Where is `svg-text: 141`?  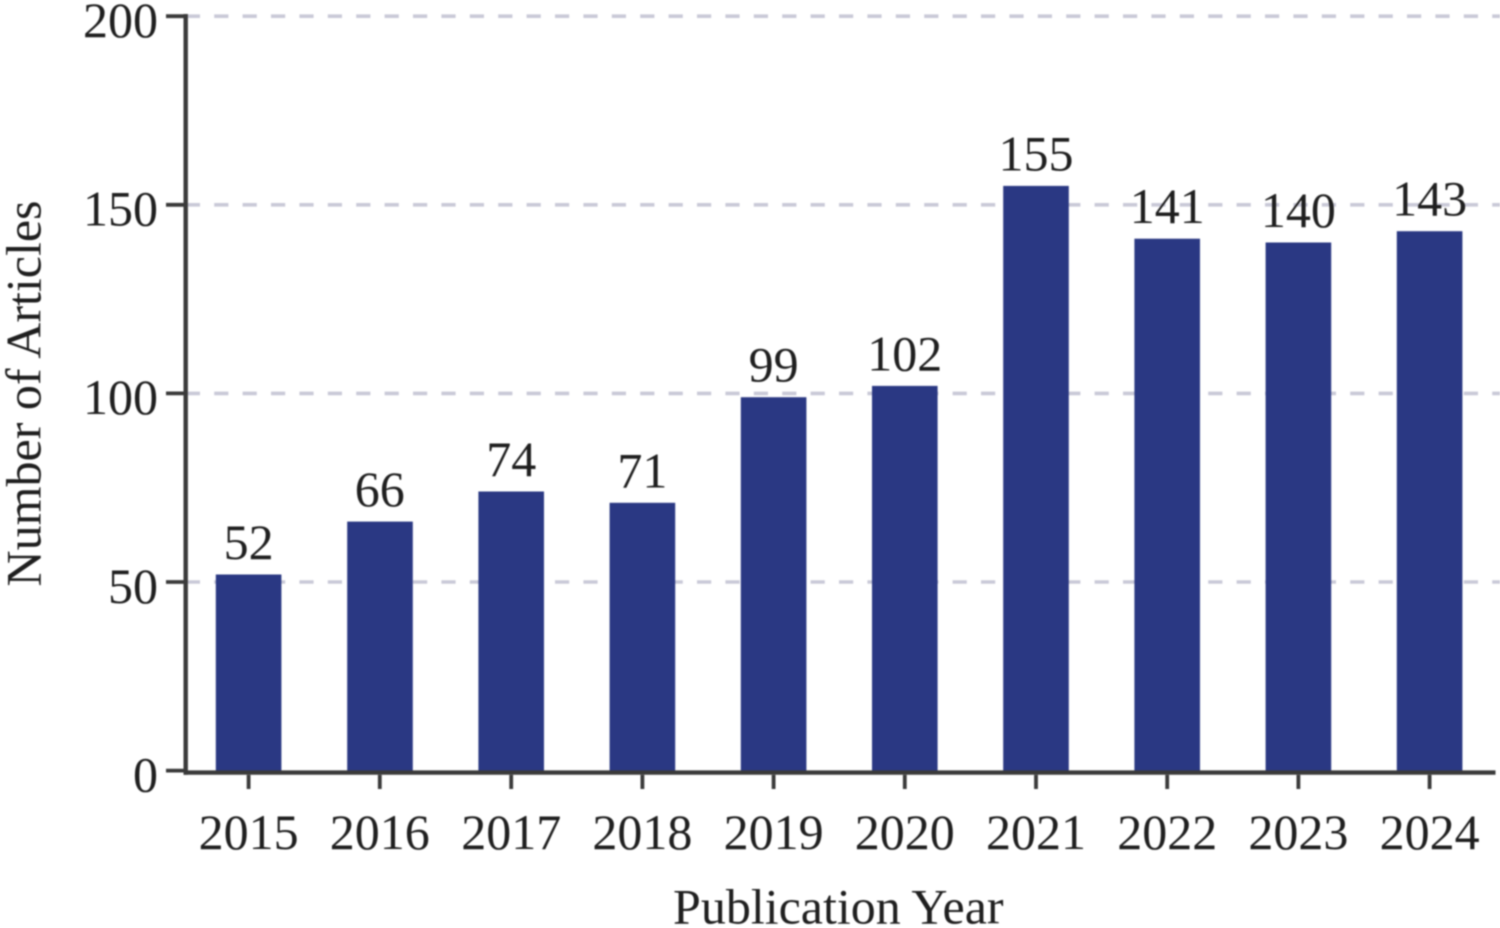
svg-text: 141 is located at coordinates (1167, 206).